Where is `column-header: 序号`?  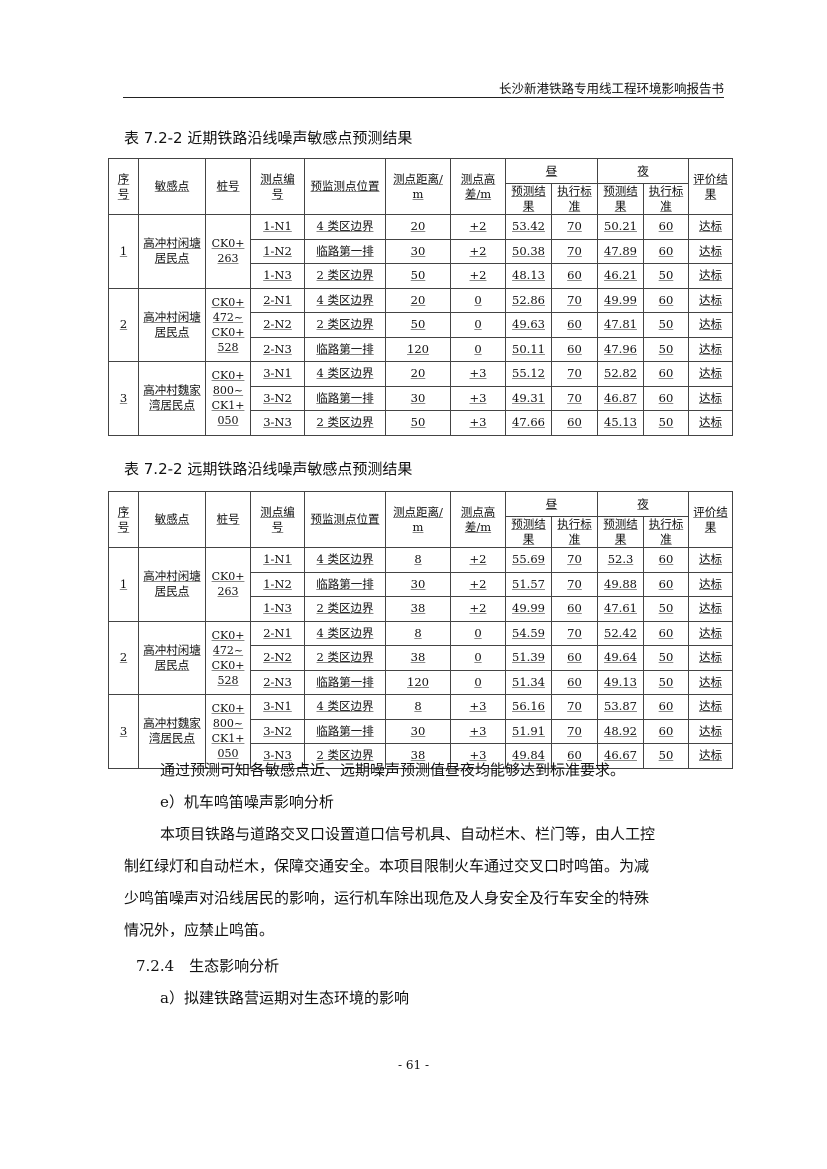 column-header: 序号 is located at coordinates (123, 186).